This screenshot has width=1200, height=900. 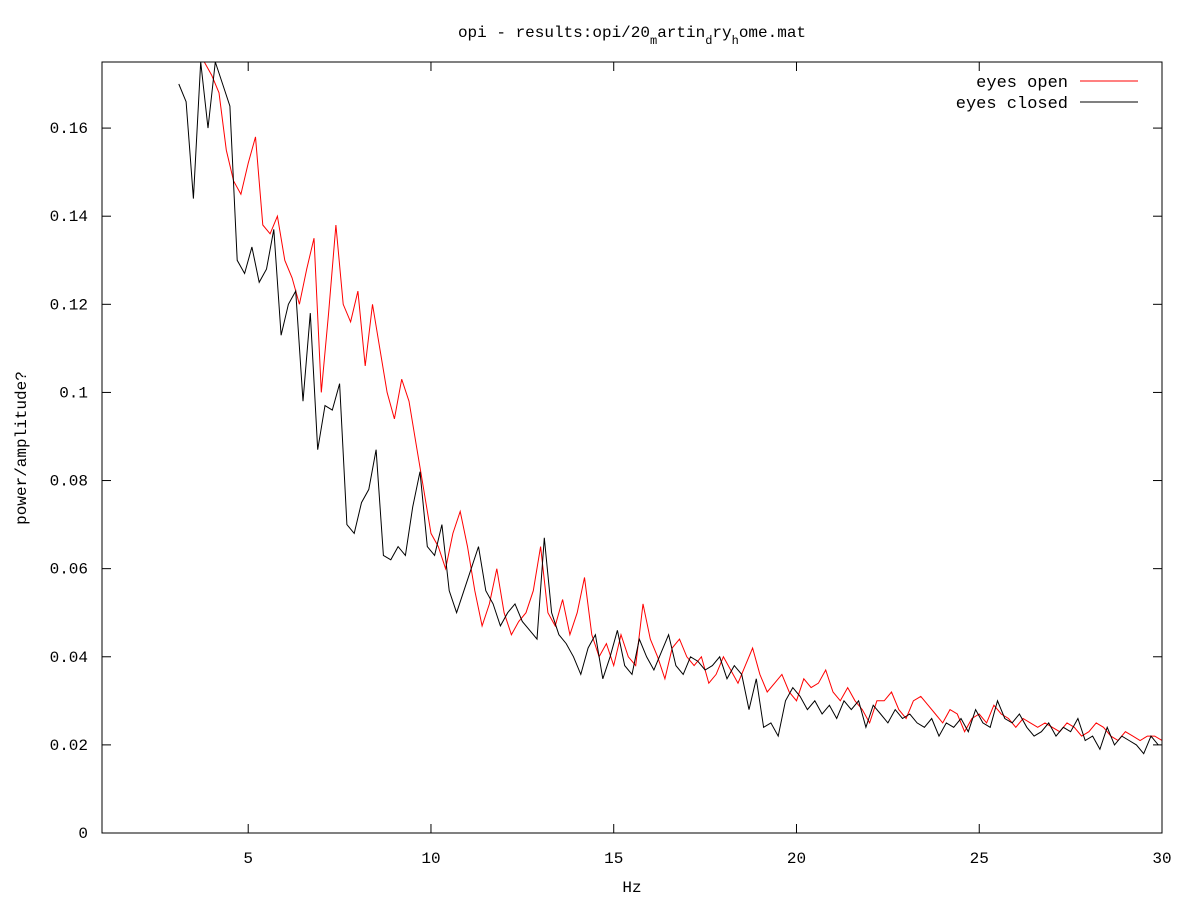 What do you see at coordinates (248, 859) in the screenshot?
I see `x-tick-label: 5` at bounding box center [248, 859].